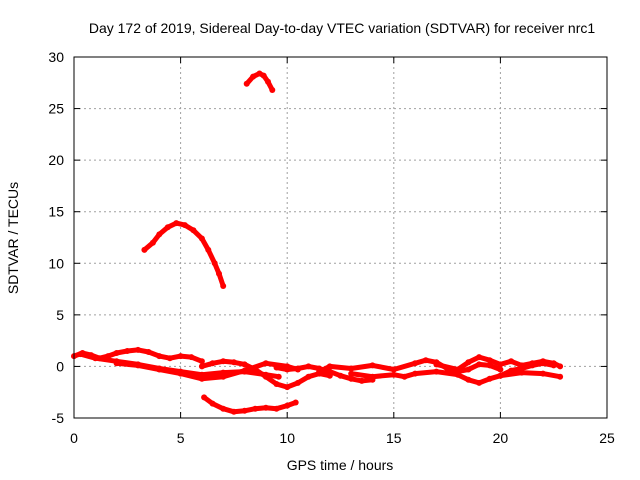 This screenshot has height=480, width=640. I want to click on y-tick-label: 30, so click(56, 57).